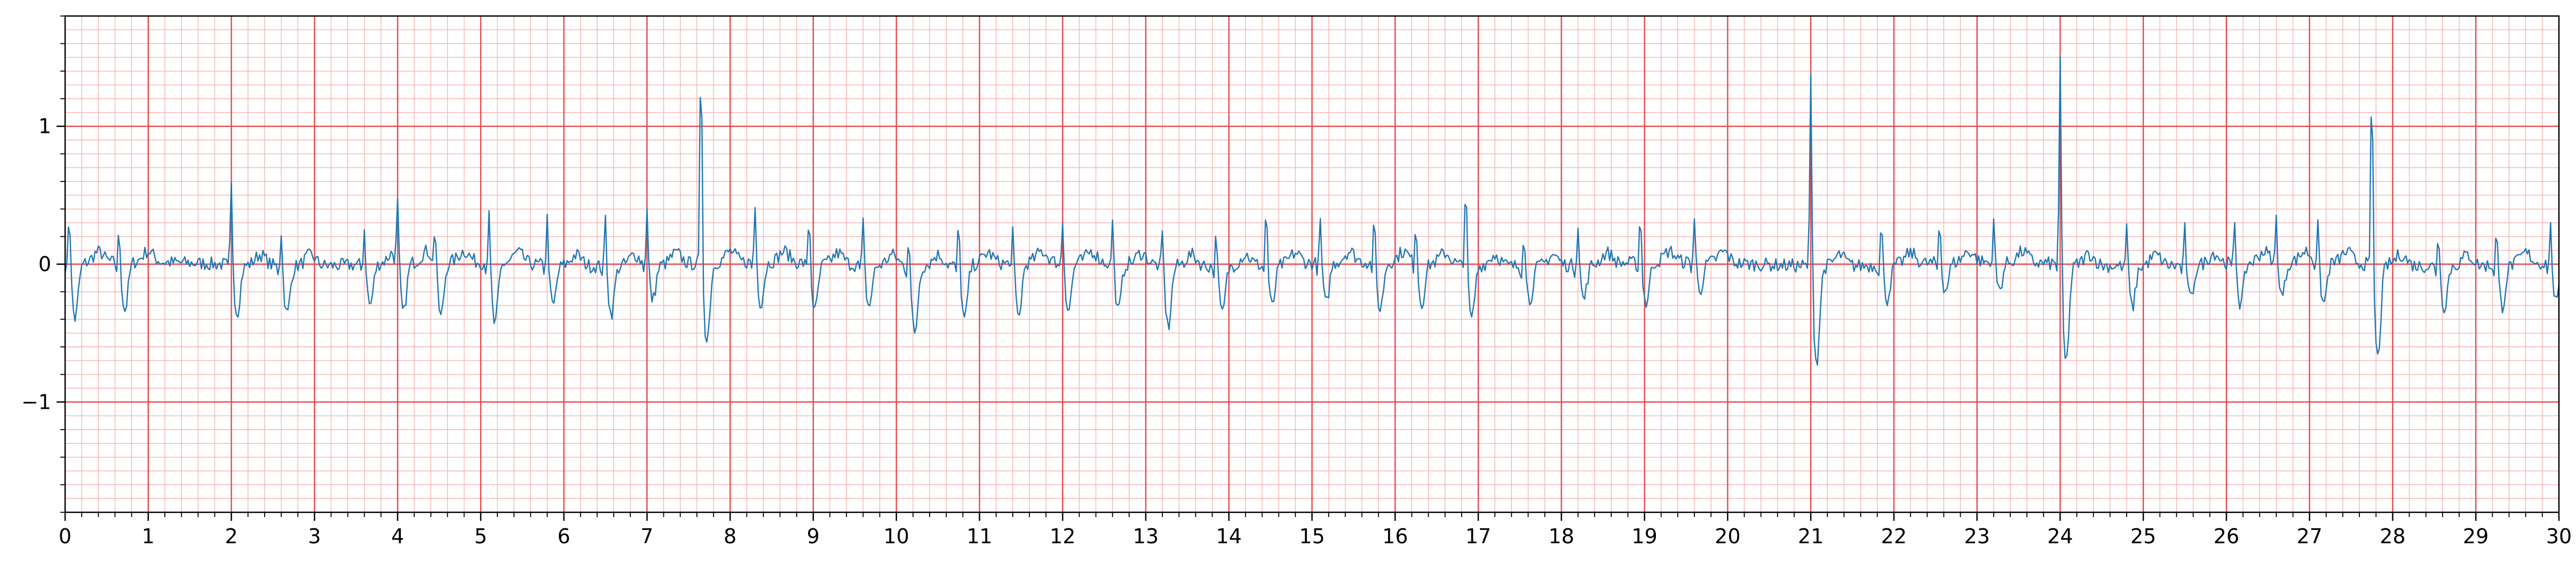 The height and width of the screenshot is (563, 2576). What do you see at coordinates (1561, 536) in the screenshot?
I see `x-tick-label: 18` at bounding box center [1561, 536].